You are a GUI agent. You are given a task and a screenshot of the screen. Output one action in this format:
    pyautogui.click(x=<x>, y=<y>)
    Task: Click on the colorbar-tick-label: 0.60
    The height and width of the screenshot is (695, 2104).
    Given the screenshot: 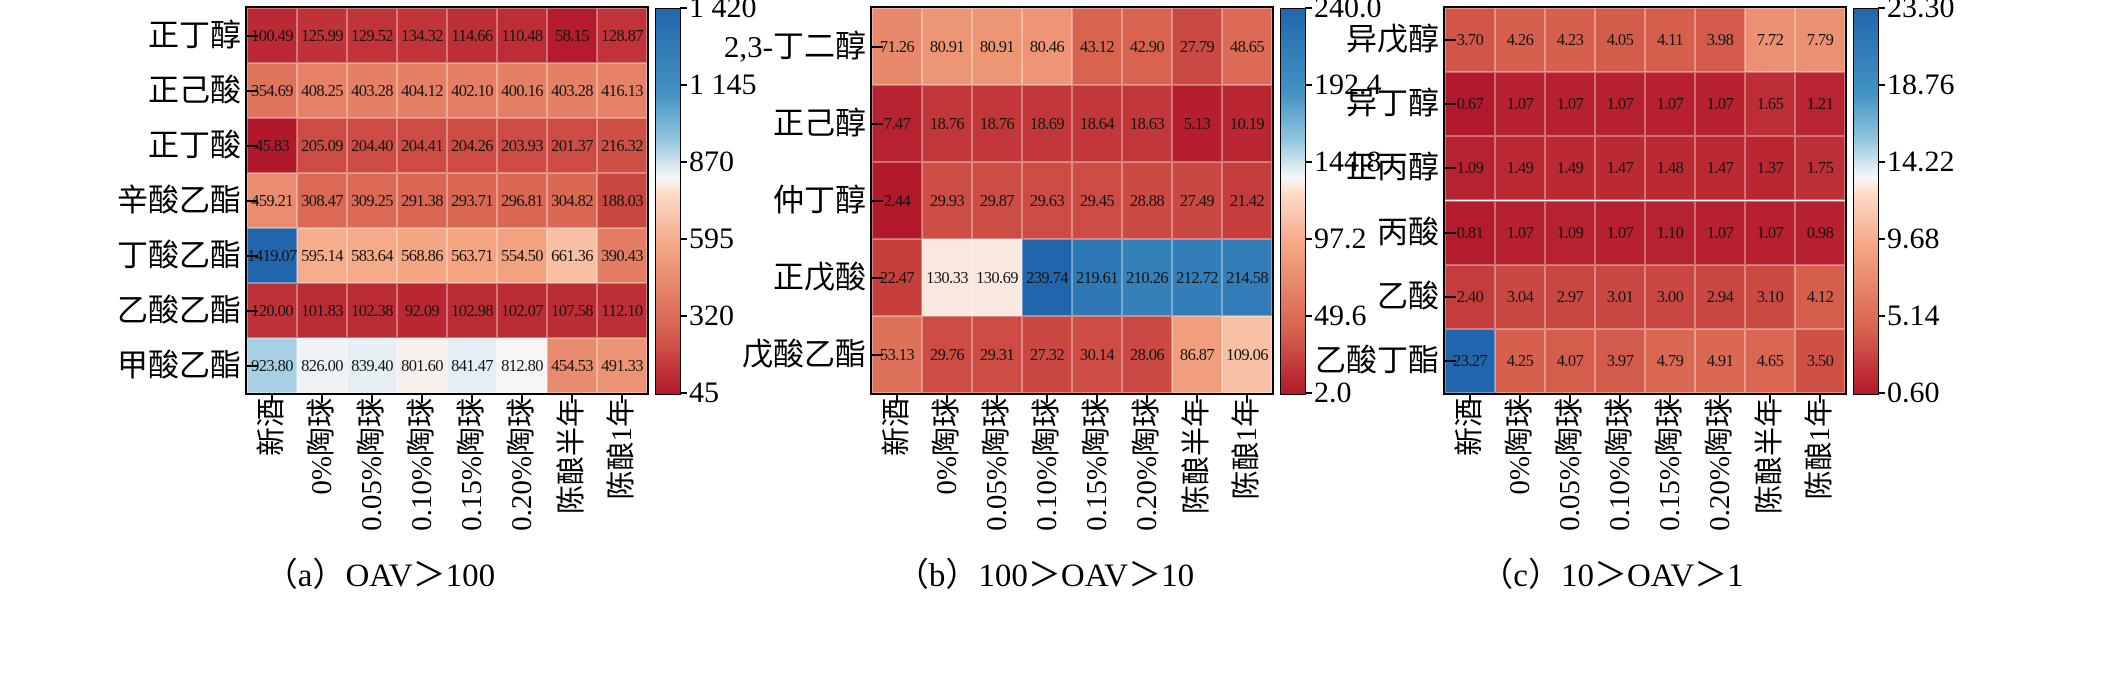 What is the action you would take?
    pyautogui.click(x=1913, y=392)
    